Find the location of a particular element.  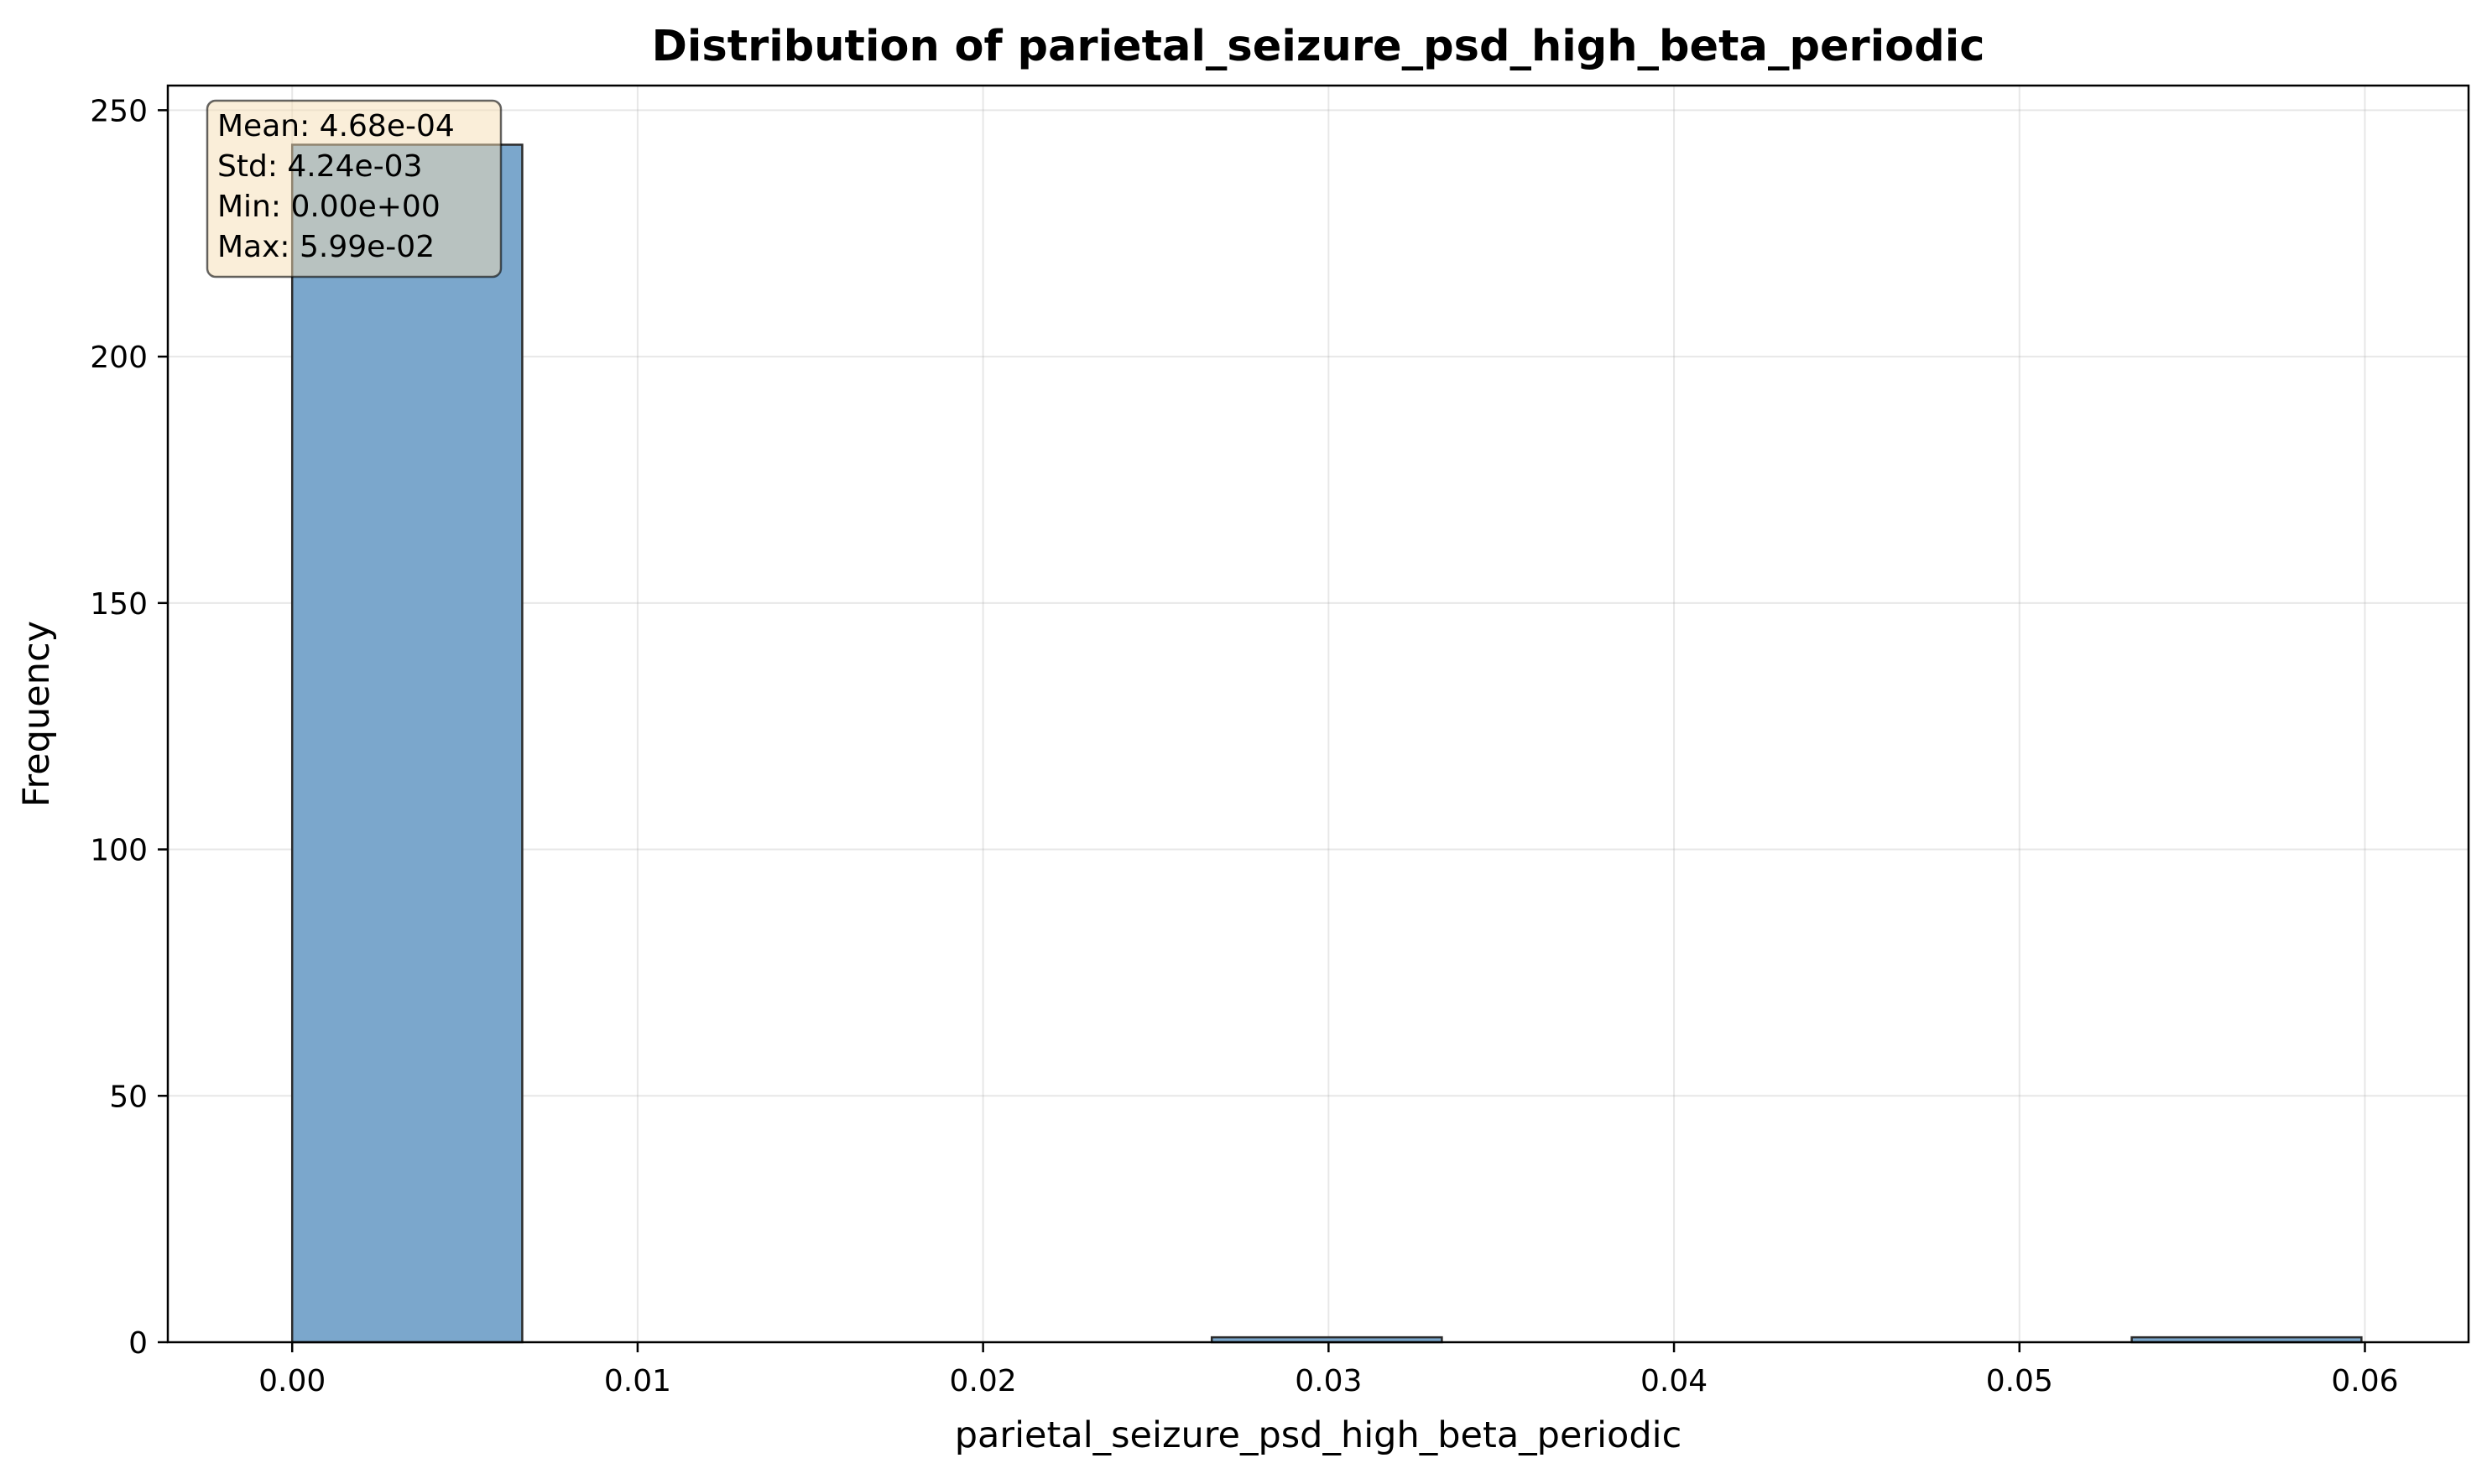

x-axis-ticks: 0.00 0.01 0.02 0.03 0.04 0.05 0.06 is located at coordinates (1328, 1370).